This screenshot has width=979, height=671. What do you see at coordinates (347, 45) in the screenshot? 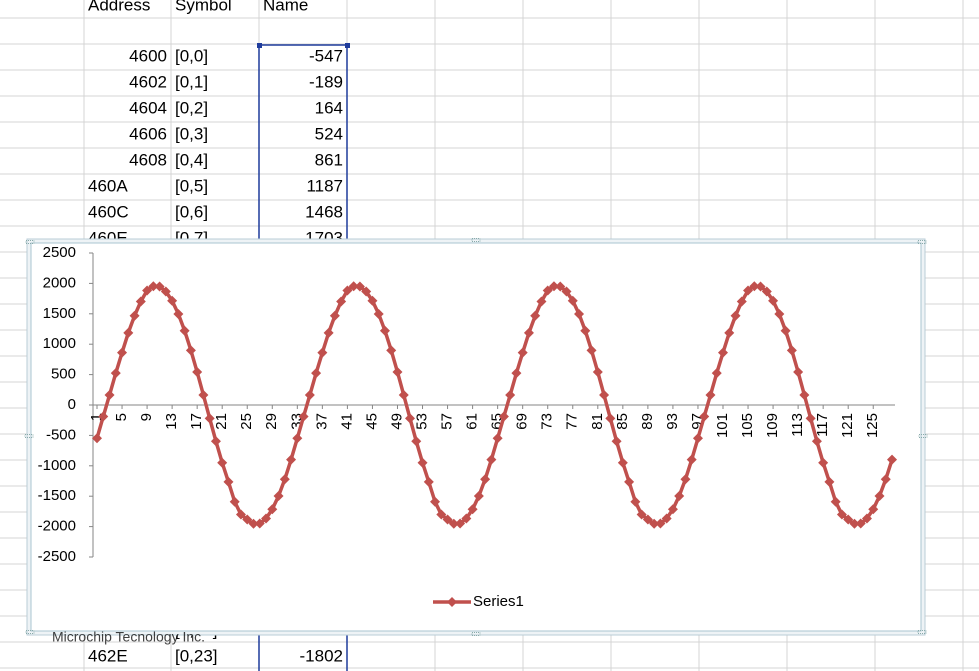
I see `selection-handle` at bounding box center [347, 45].